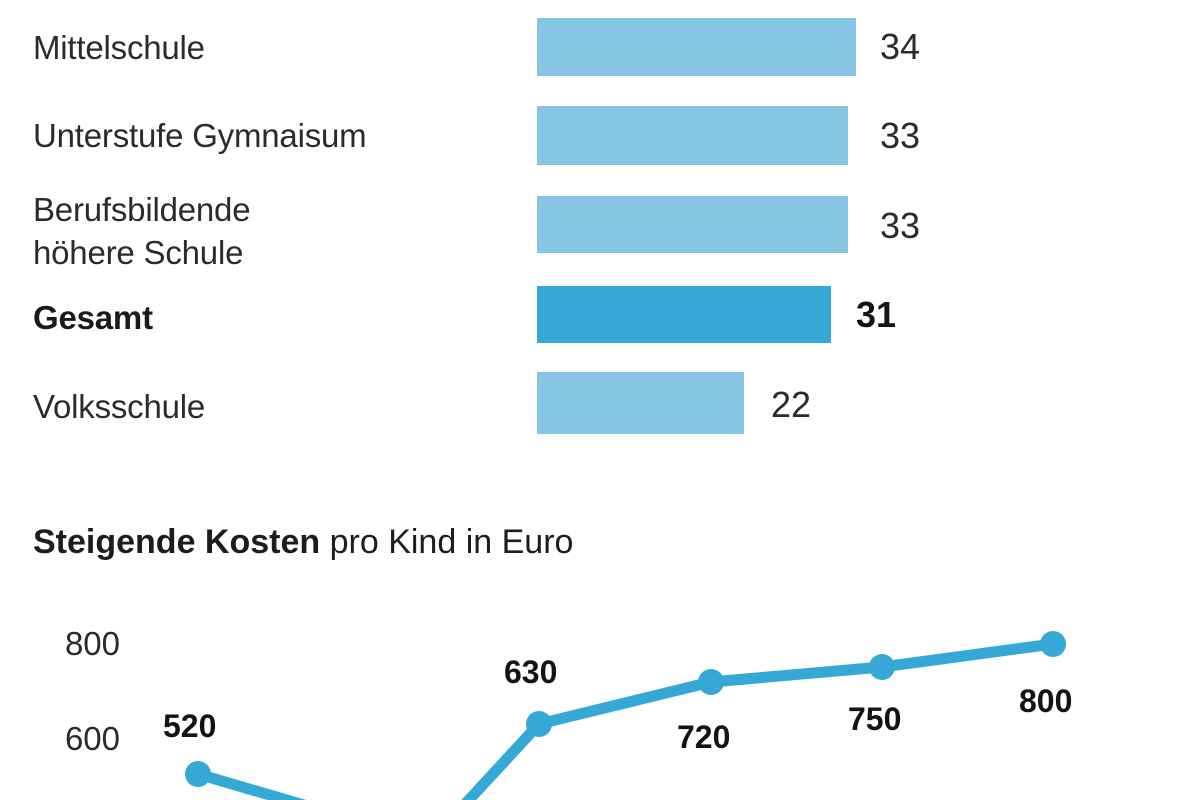 The height and width of the screenshot is (800, 1200). What do you see at coordinates (93, 317) in the screenshot?
I see `bar-category-label: Gesamt` at bounding box center [93, 317].